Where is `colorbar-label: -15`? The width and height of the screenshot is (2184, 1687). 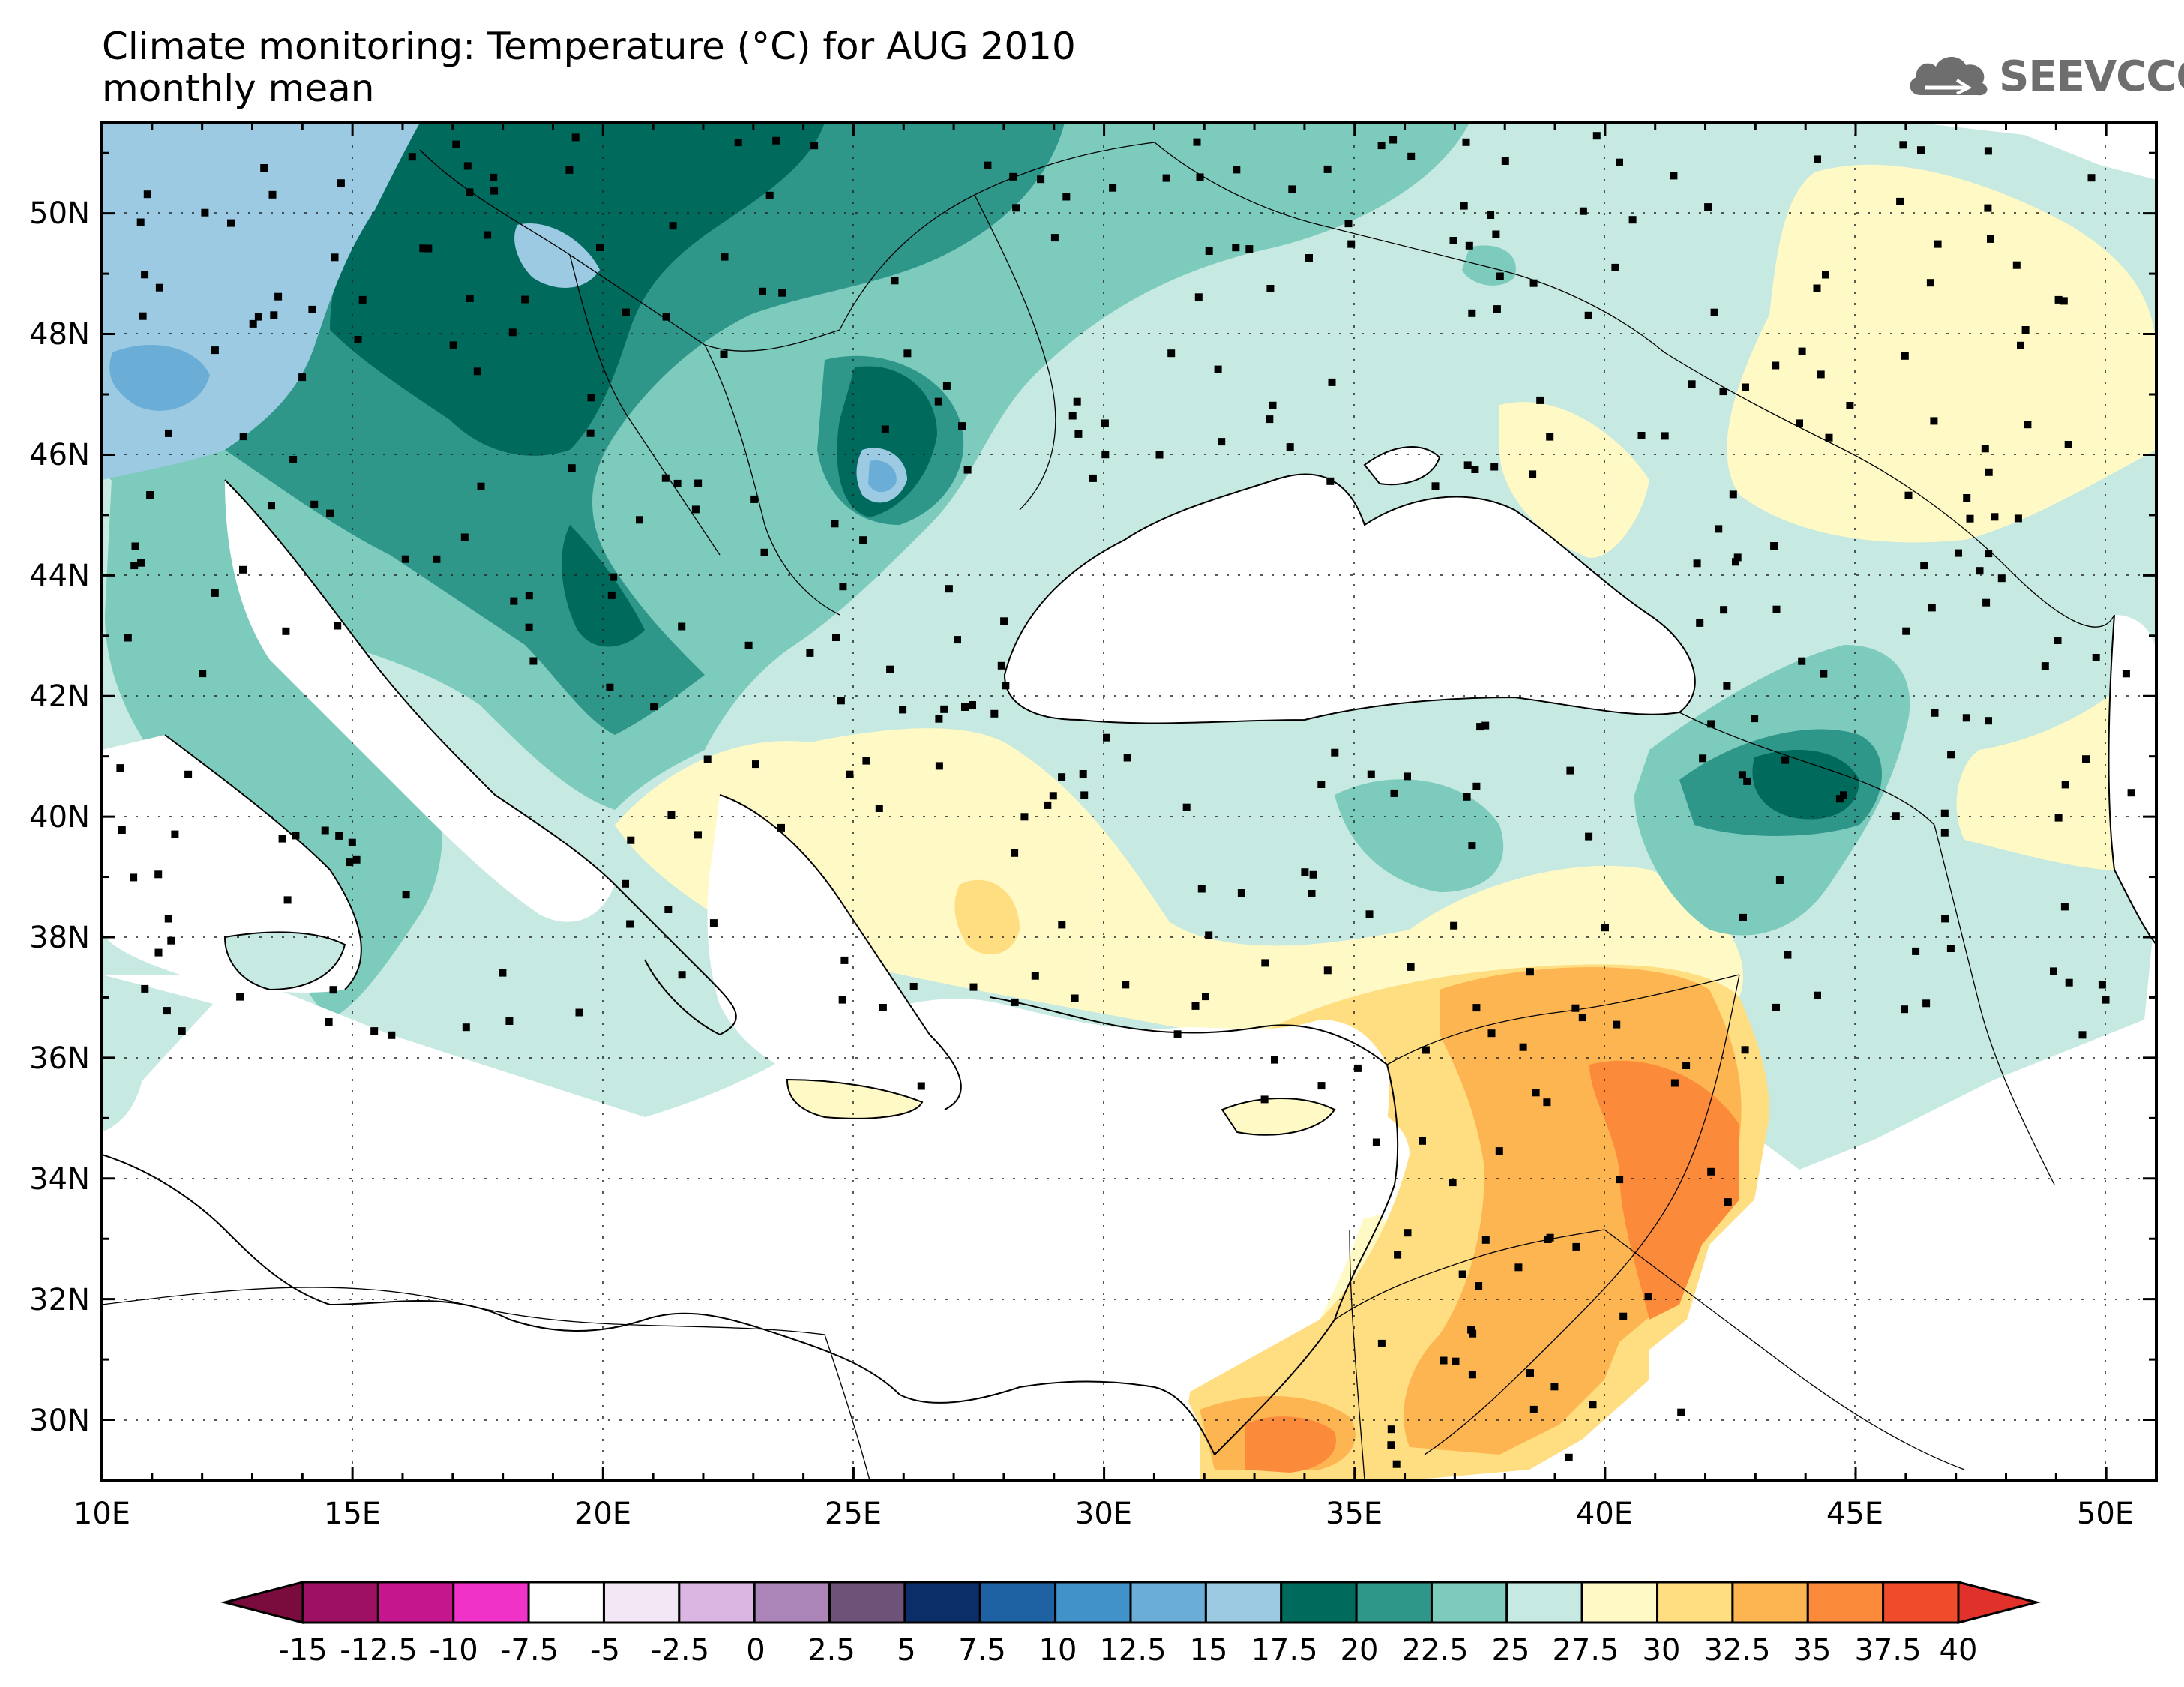
colorbar-label: -15 is located at coordinates (302, 1650).